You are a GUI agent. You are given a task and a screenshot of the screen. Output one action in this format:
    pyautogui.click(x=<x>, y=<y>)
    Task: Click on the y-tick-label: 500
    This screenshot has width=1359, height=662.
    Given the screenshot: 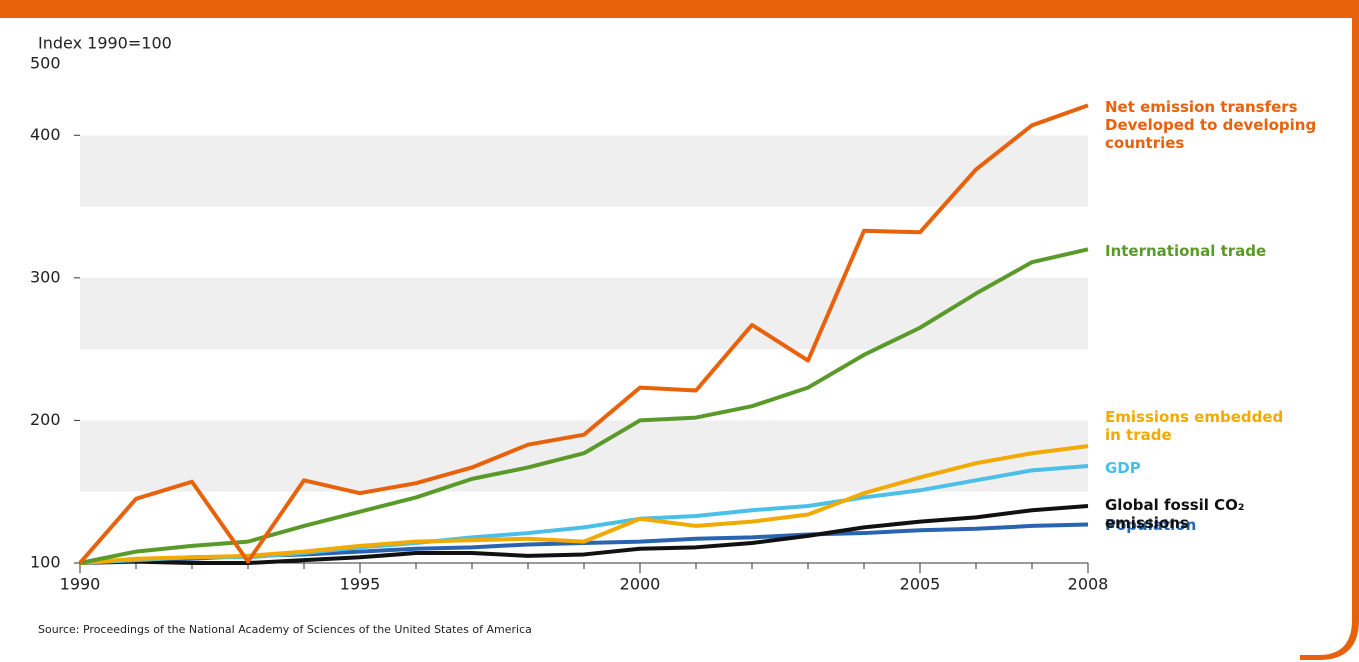 What is the action you would take?
    pyautogui.click(x=45, y=63)
    